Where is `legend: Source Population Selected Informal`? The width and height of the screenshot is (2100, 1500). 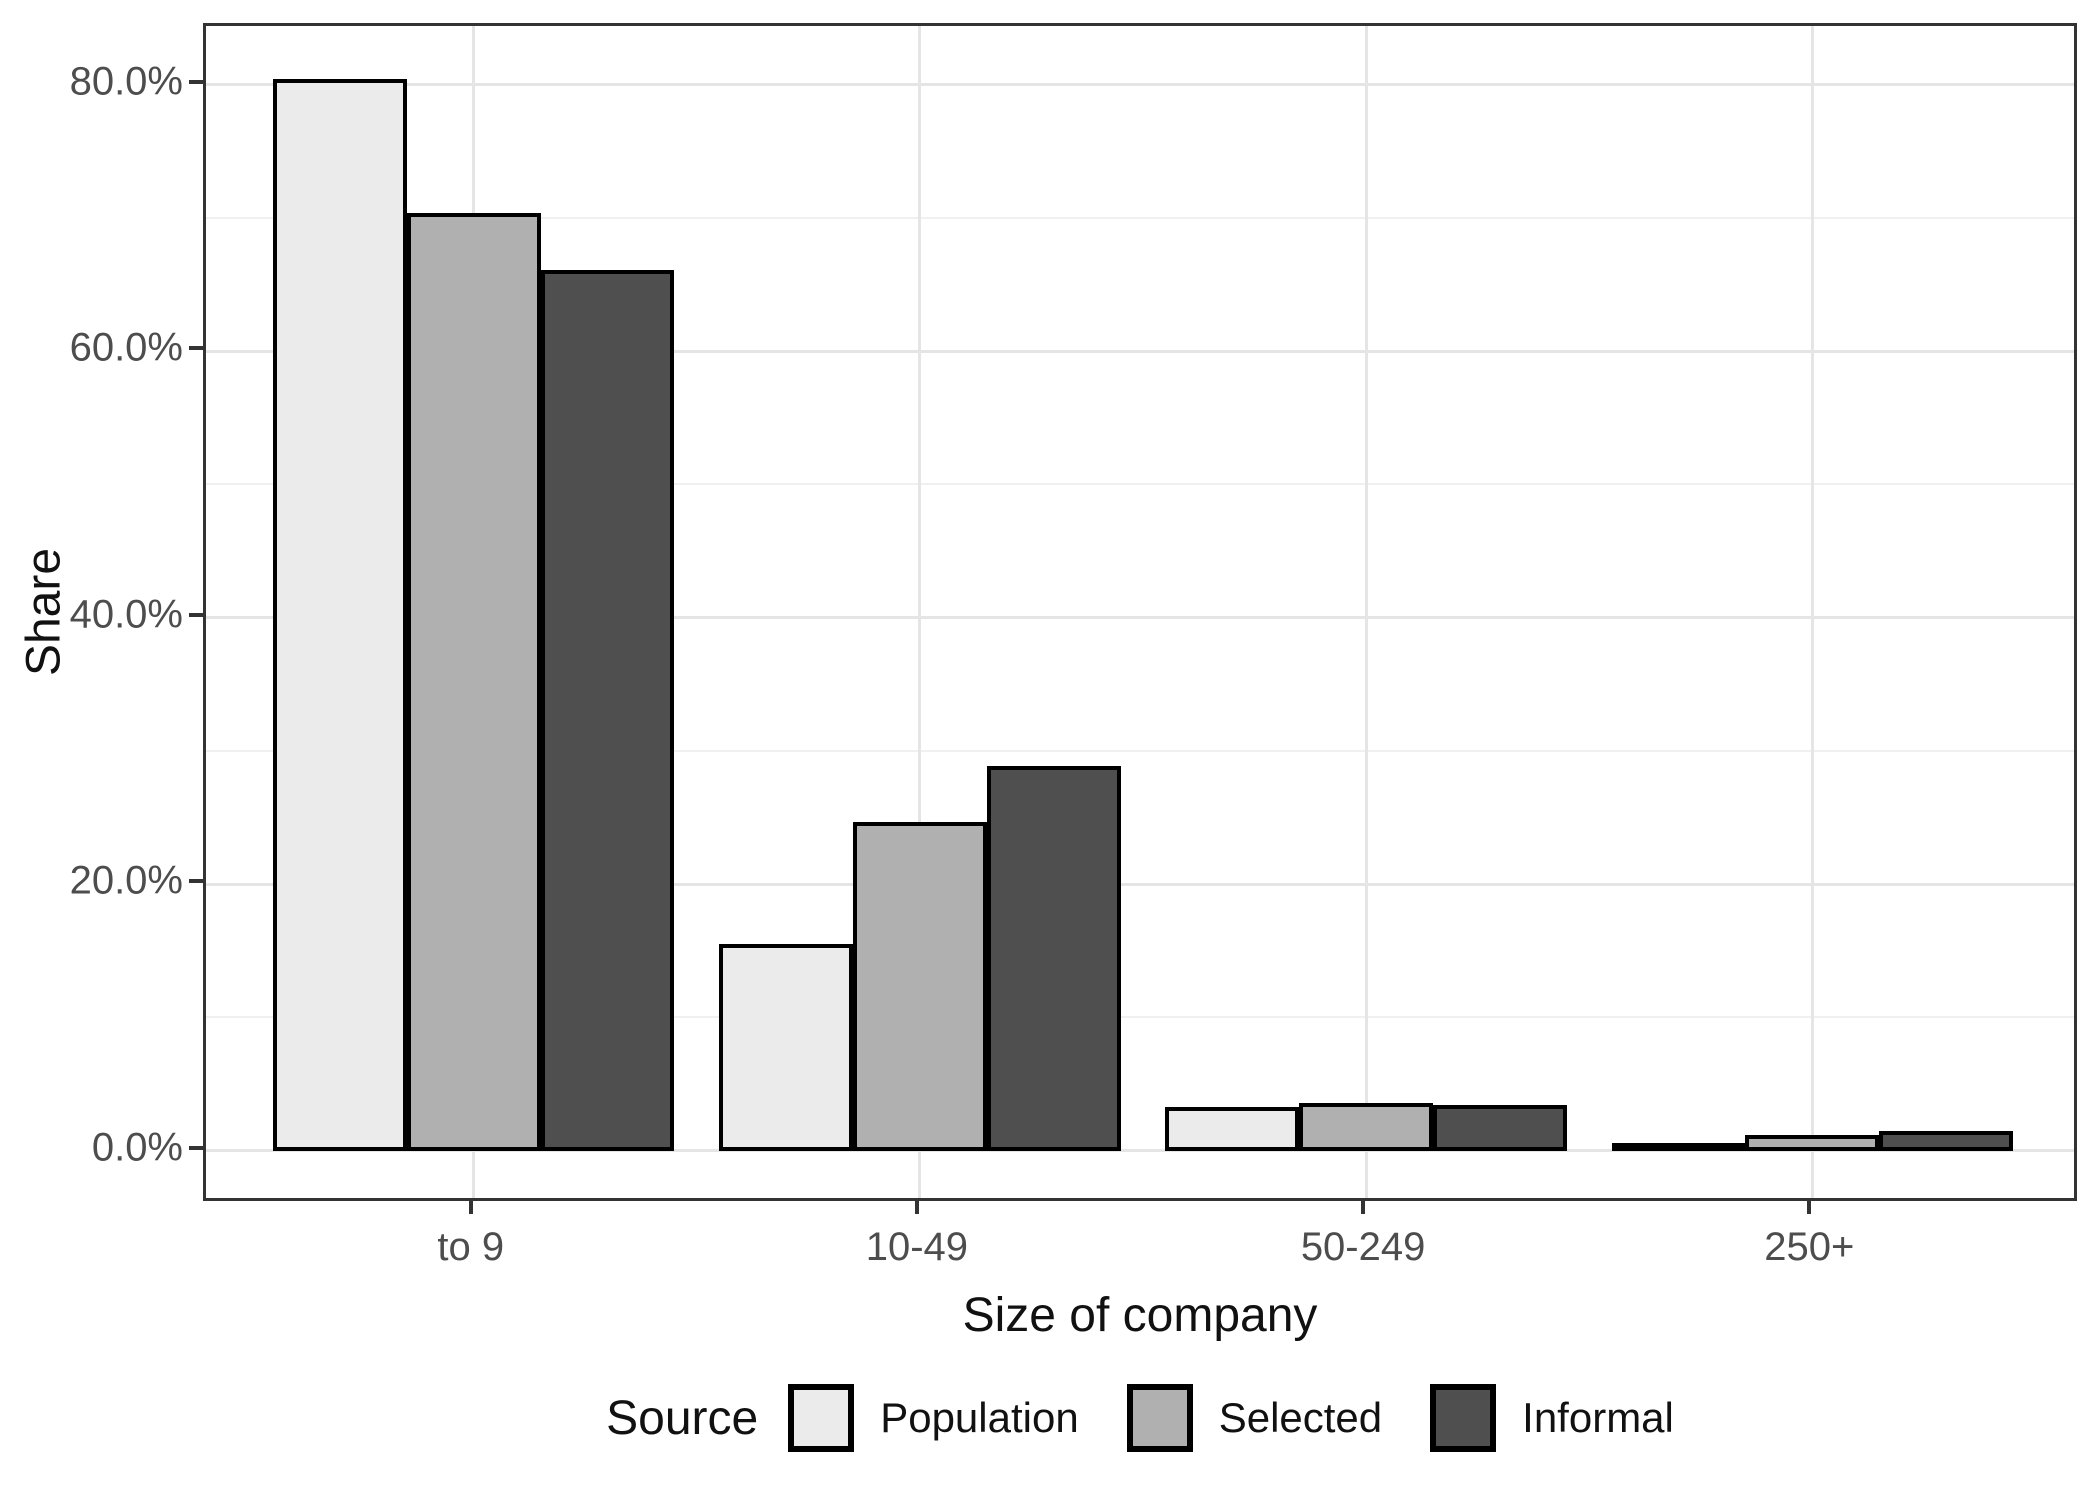 legend: Source Population Selected Informal is located at coordinates (1140, 1418).